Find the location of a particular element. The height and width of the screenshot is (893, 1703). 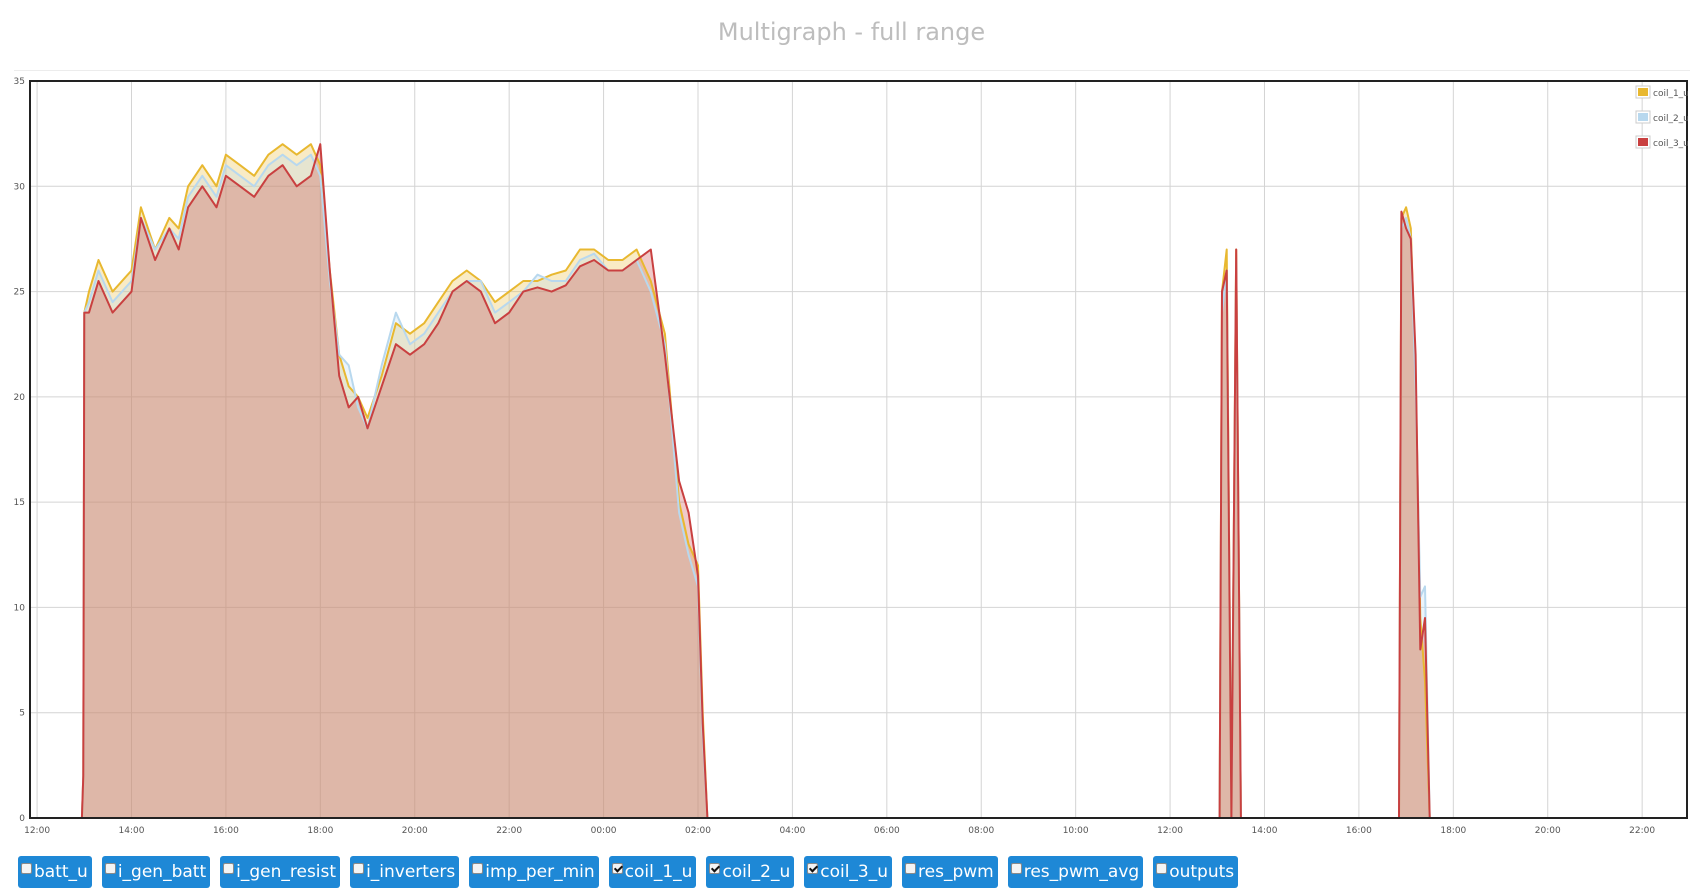

toggle-label: i_inverters is located at coordinates (411, 872).